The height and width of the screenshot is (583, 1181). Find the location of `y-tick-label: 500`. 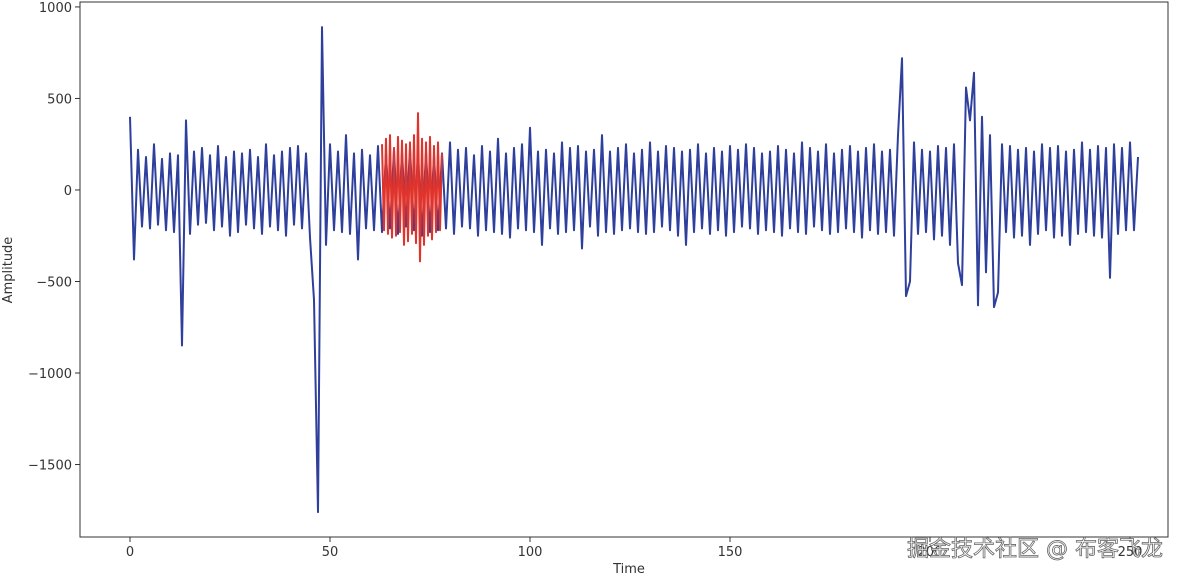

y-tick-label: 500 is located at coordinates (59, 99).